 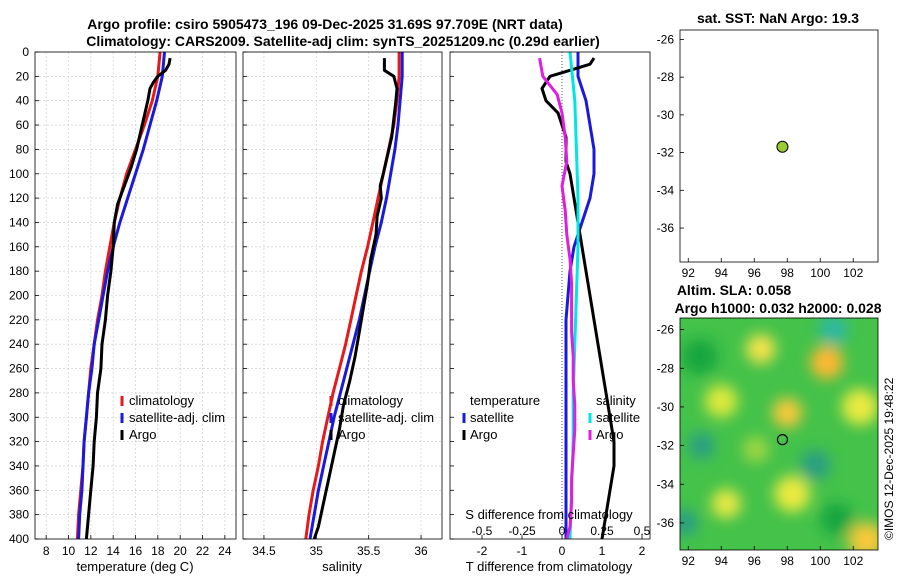 I want to click on legend-label-temp-argo: Argo, so click(x=483, y=434).